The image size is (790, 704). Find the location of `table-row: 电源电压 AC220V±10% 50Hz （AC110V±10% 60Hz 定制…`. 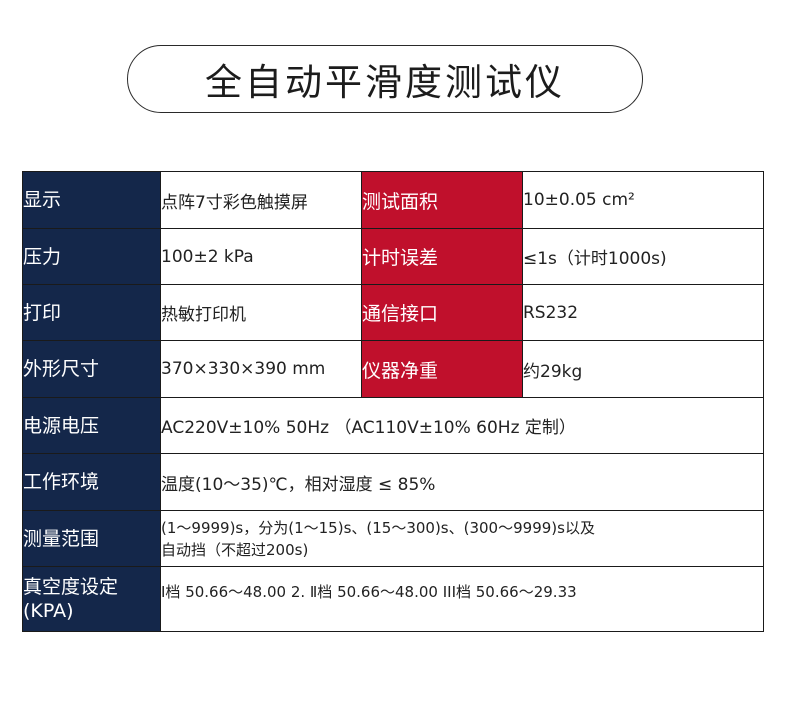

table-row: 电源电压 AC220V±10% 50Hz （AC110V±10% 60Hz 定制… is located at coordinates (393, 425).